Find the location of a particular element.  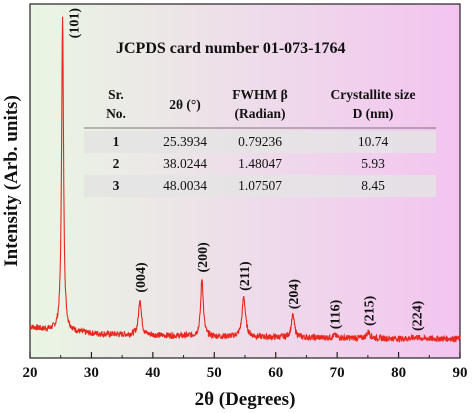

x-ticks: 20 30 40 50 60 70 80 90 is located at coordinates (245, 366).